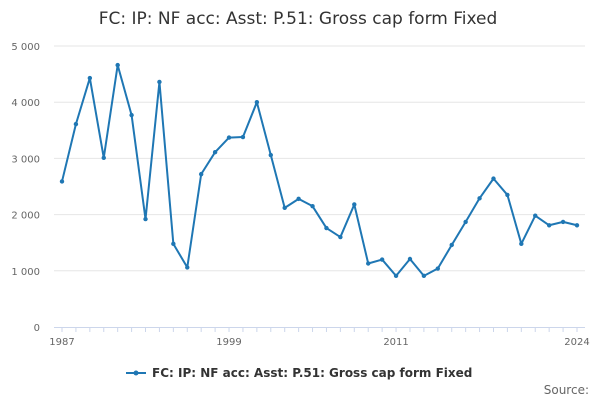 The width and height of the screenshot is (600, 400). I want to click on source-label: Source:, so click(566, 390).